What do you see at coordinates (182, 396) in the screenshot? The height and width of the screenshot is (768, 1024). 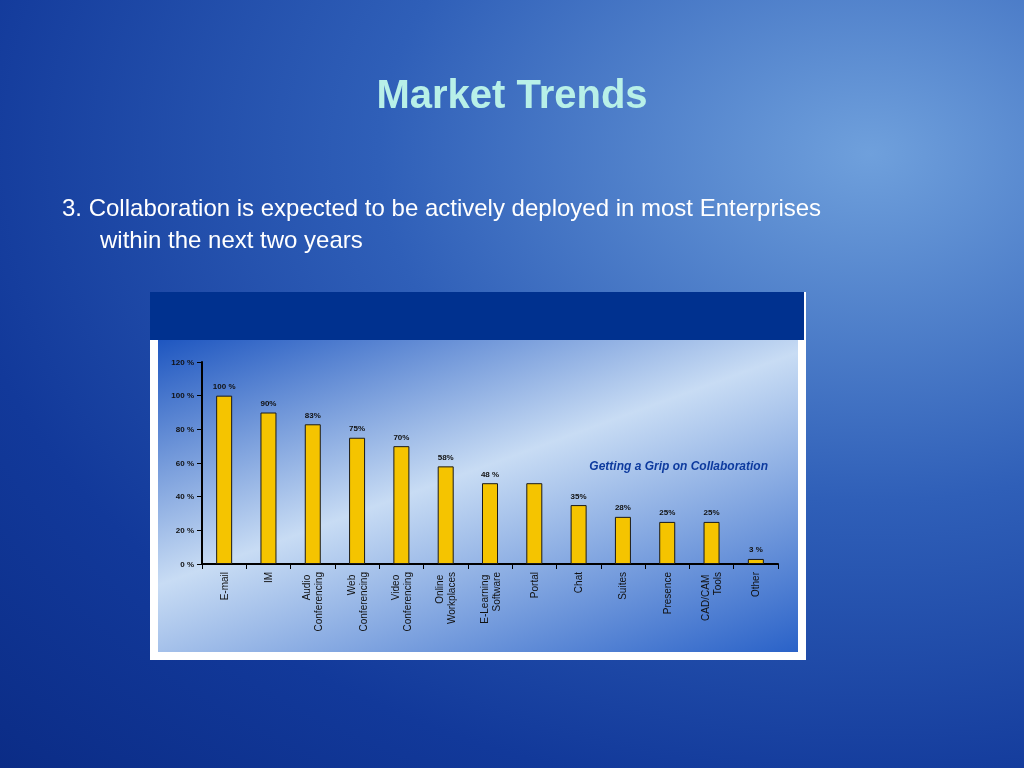 I see `y-tick-label: 100 %` at bounding box center [182, 396].